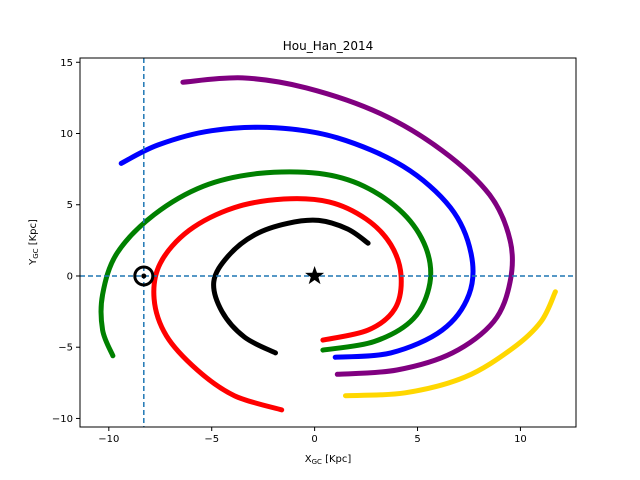  I want to click on y-tick-label: −5, so click(65, 348).